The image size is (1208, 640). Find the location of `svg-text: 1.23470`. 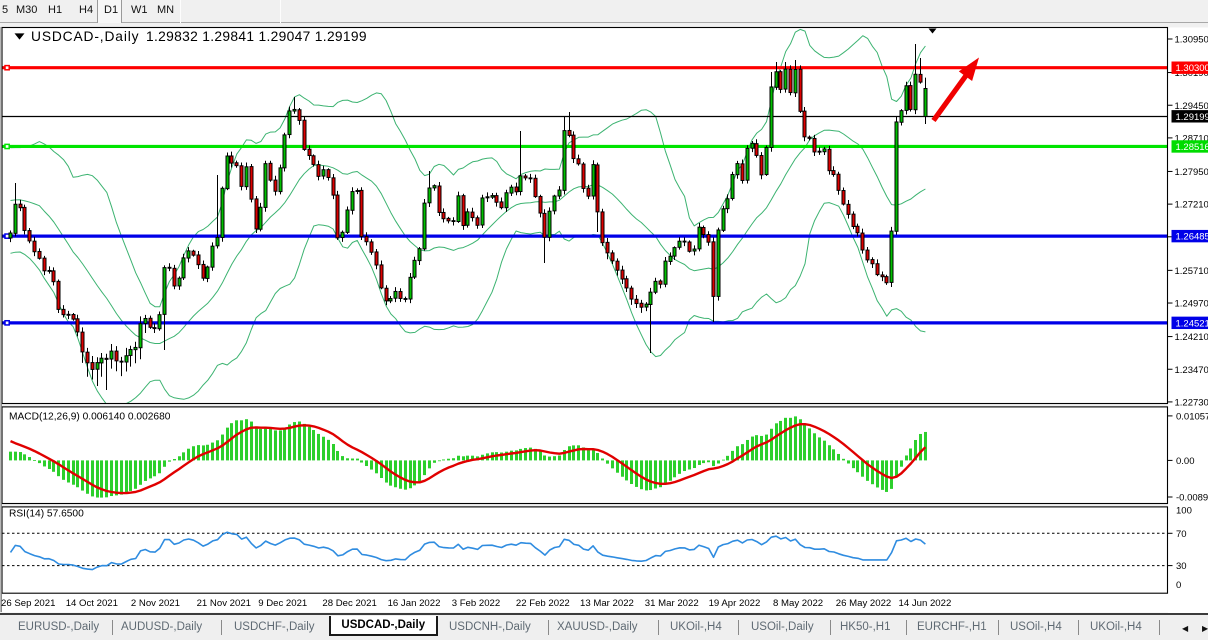

svg-text: 1.23470 is located at coordinates (1191, 370).